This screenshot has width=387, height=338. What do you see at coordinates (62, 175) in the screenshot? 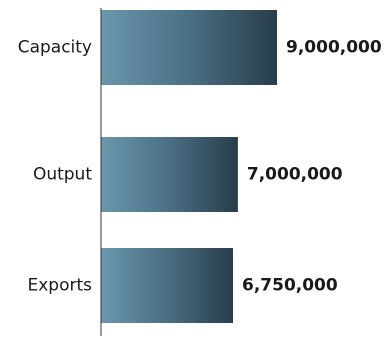
I see `category-label-output: Output` at bounding box center [62, 175].